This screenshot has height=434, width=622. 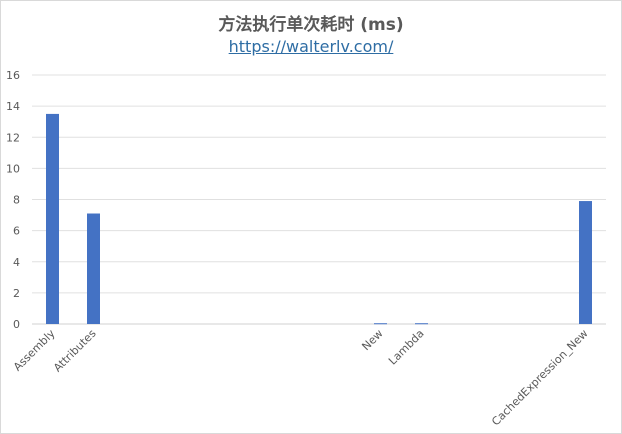 What do you see at coordinates (13, 75) in the screenshot?
I see `y-tick-label: 16` at bounding box center [13, 75].